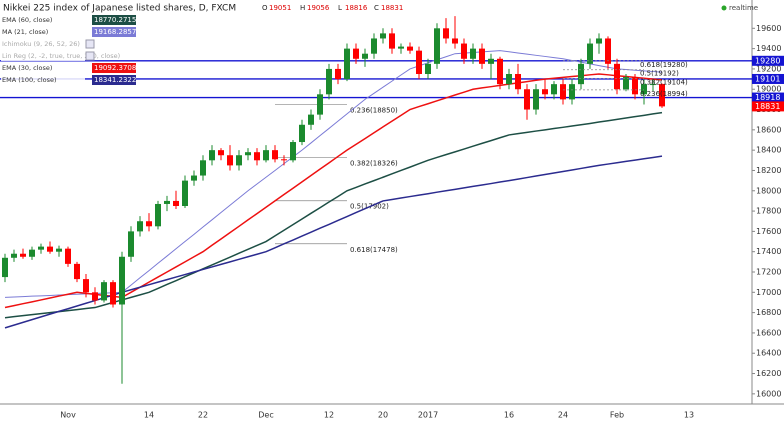 The height and width of the screenshot is (428, 784). I want to click on fib-label: 0.236(18994), so click(664, 94).